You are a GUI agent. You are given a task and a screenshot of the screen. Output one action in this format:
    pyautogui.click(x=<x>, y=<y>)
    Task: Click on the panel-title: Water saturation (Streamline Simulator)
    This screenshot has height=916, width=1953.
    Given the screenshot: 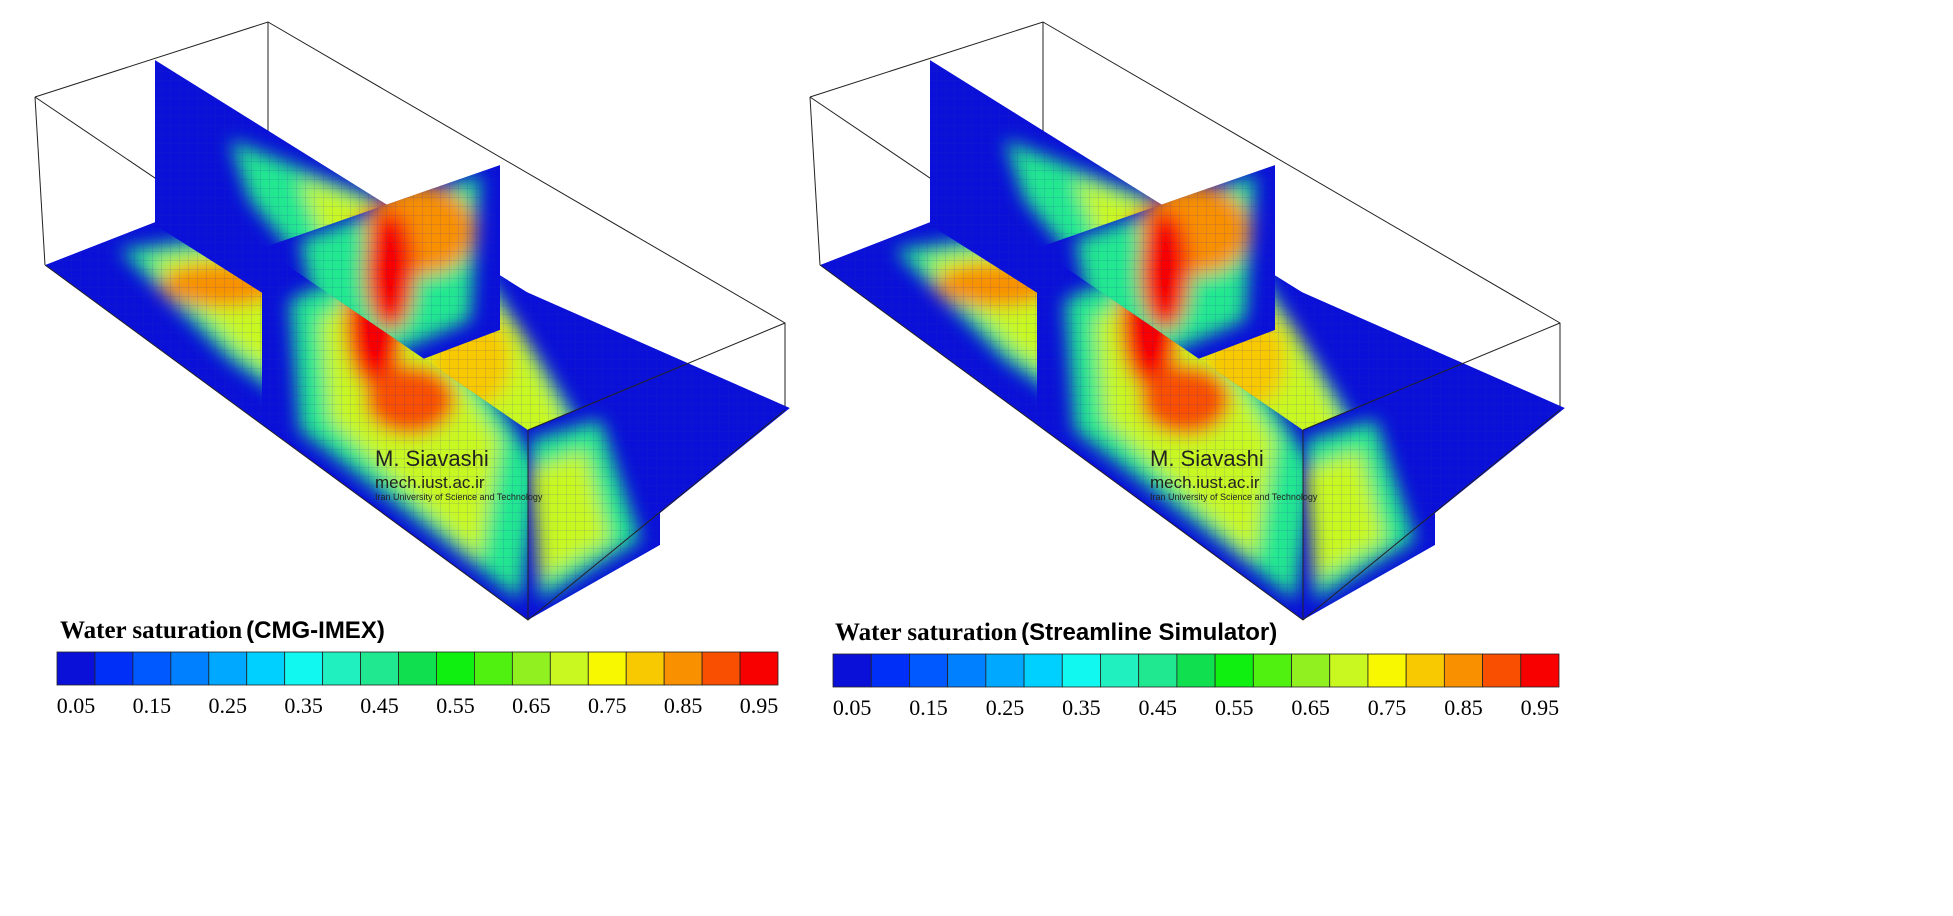 What is the action you would take?
    pyautogui.click(x=1056, y=632)
    